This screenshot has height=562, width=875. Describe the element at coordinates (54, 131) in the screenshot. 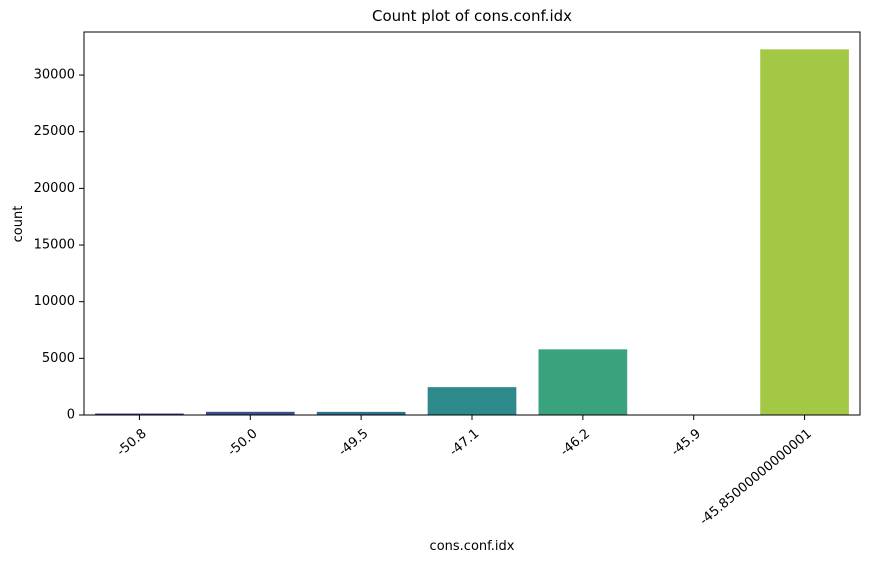

I see `y-tick-label: 25000` at that location.